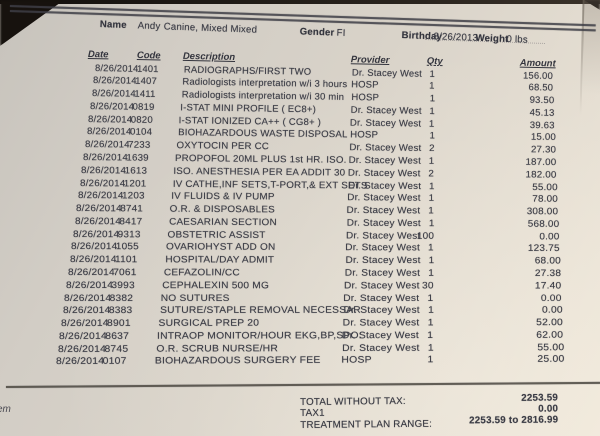  Describe the element at coordinates (592, 5) in the screenshot. I see `background-corner-notch` at that location.